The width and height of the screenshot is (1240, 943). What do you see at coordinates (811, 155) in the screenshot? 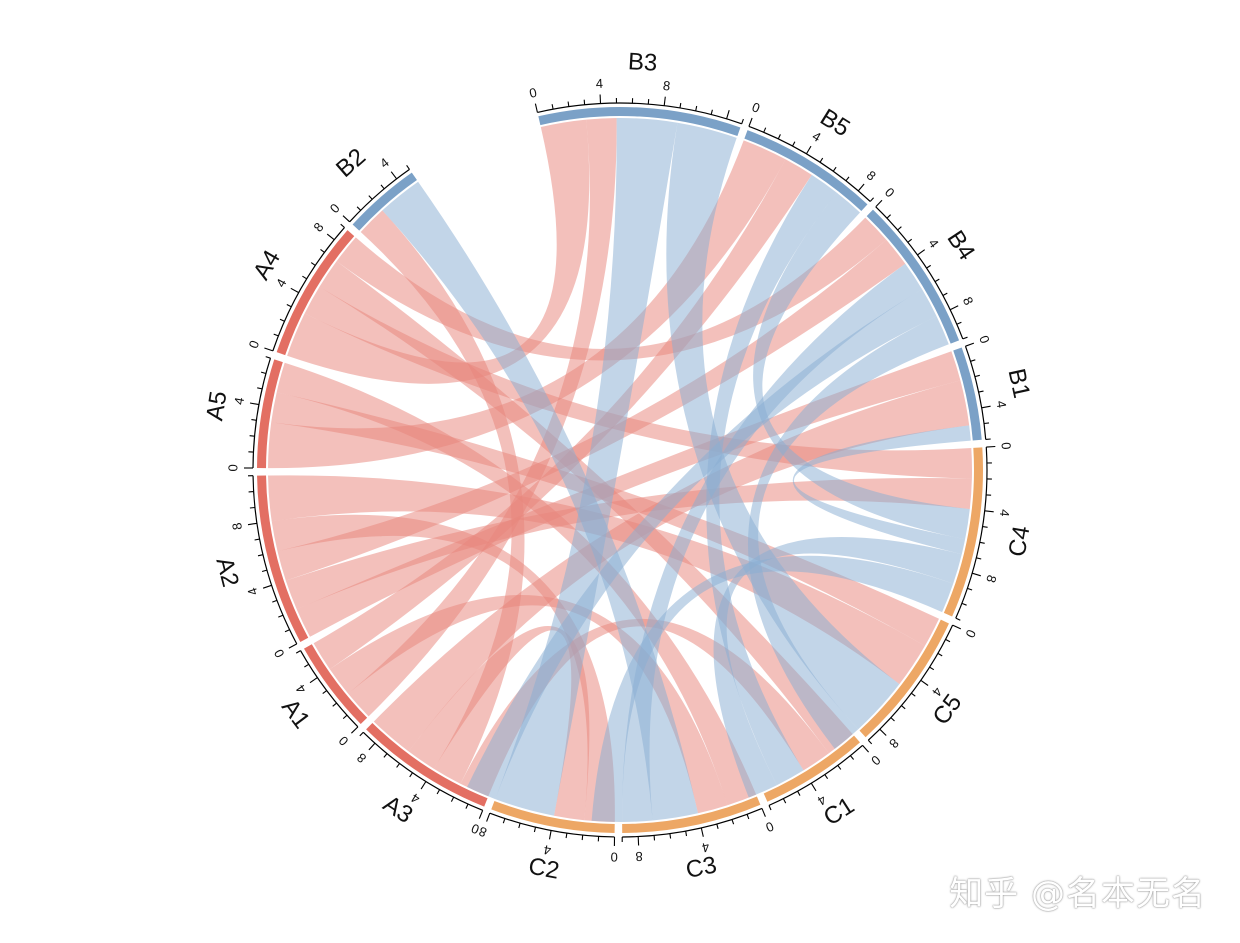
I see `sector-B5: 0 4 8 B5` at bounding box center [811, 155].